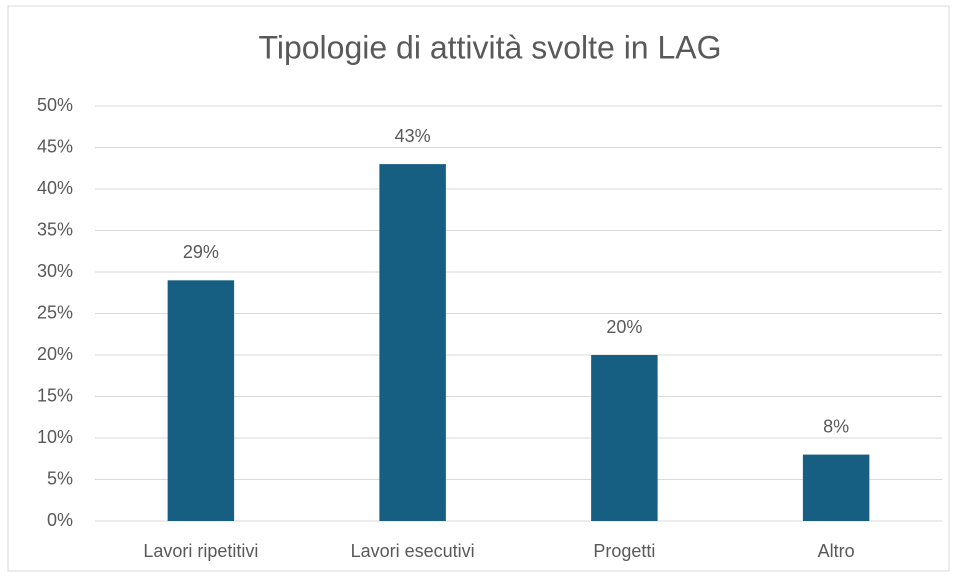 This screenshot has width=956, height=577. Describe the element at coordinates (55, 395) in the screenshot. I see `y-tick-label: 15%` at that location.